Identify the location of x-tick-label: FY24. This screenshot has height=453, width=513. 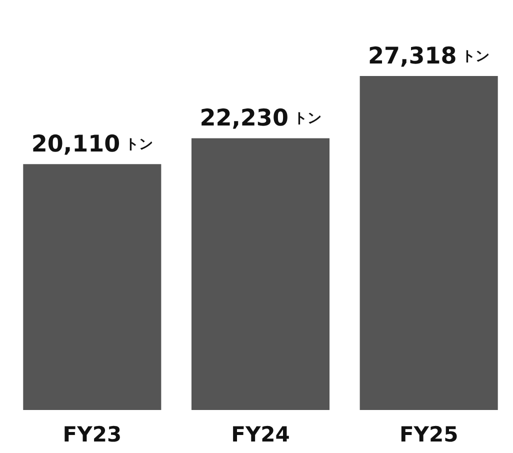
(260, 434).